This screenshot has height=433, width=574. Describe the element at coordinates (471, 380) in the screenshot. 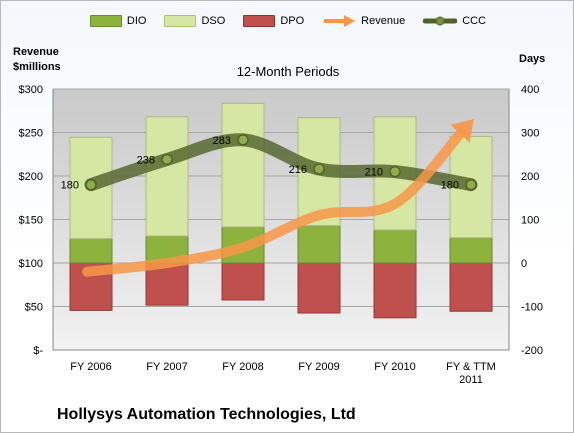

I see `x-tick-label: 2011` at that location.